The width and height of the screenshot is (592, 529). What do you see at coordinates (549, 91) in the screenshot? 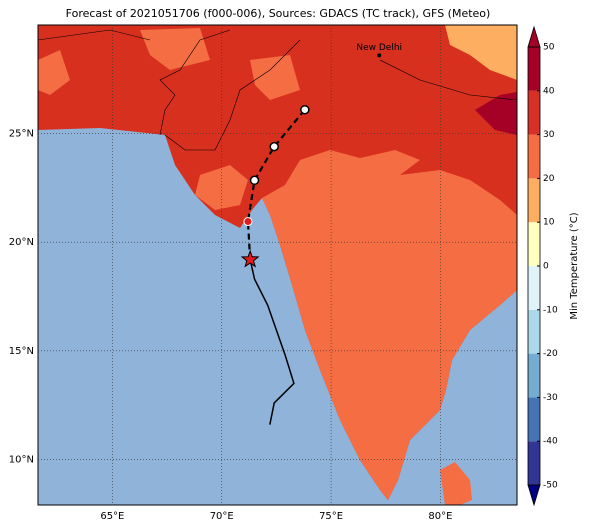
I see `colorbar-tick-label: 40` at bounding box center [549, 91].